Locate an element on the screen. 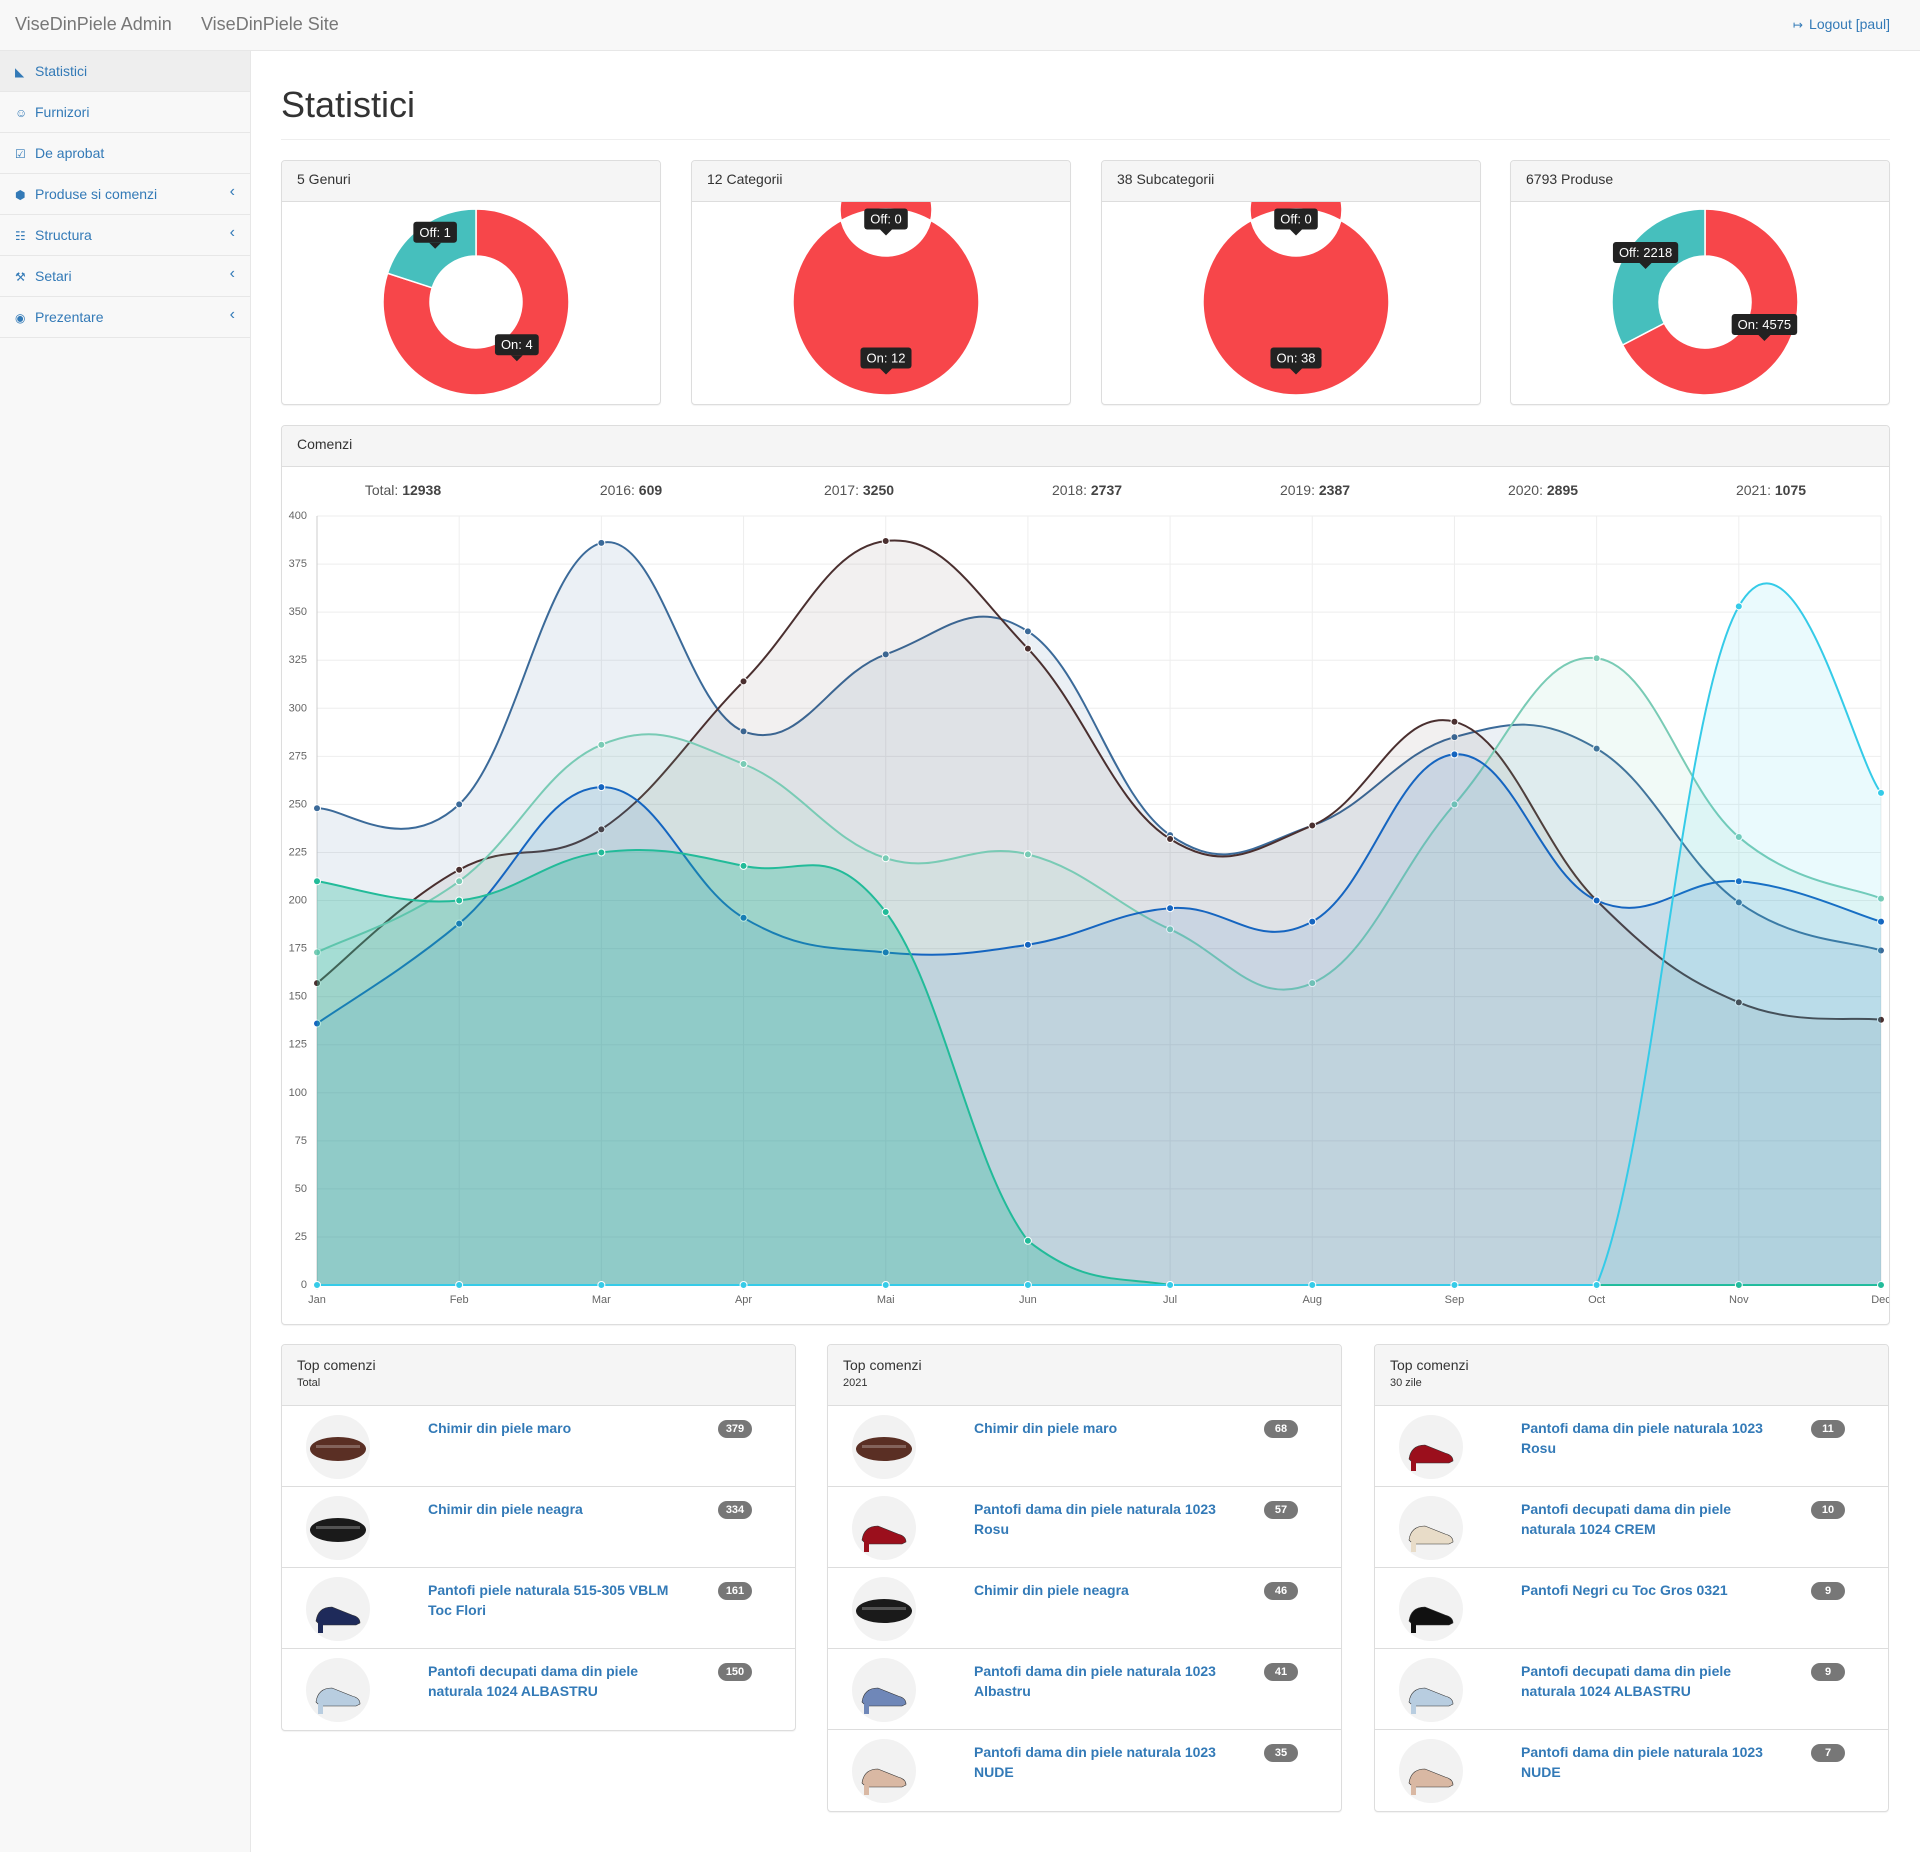 The height and width of the screenshot is (1852, 1920). sidebar-item-prezentare: ◉ Prezentare ‹ is located at coordinates (125, 317).